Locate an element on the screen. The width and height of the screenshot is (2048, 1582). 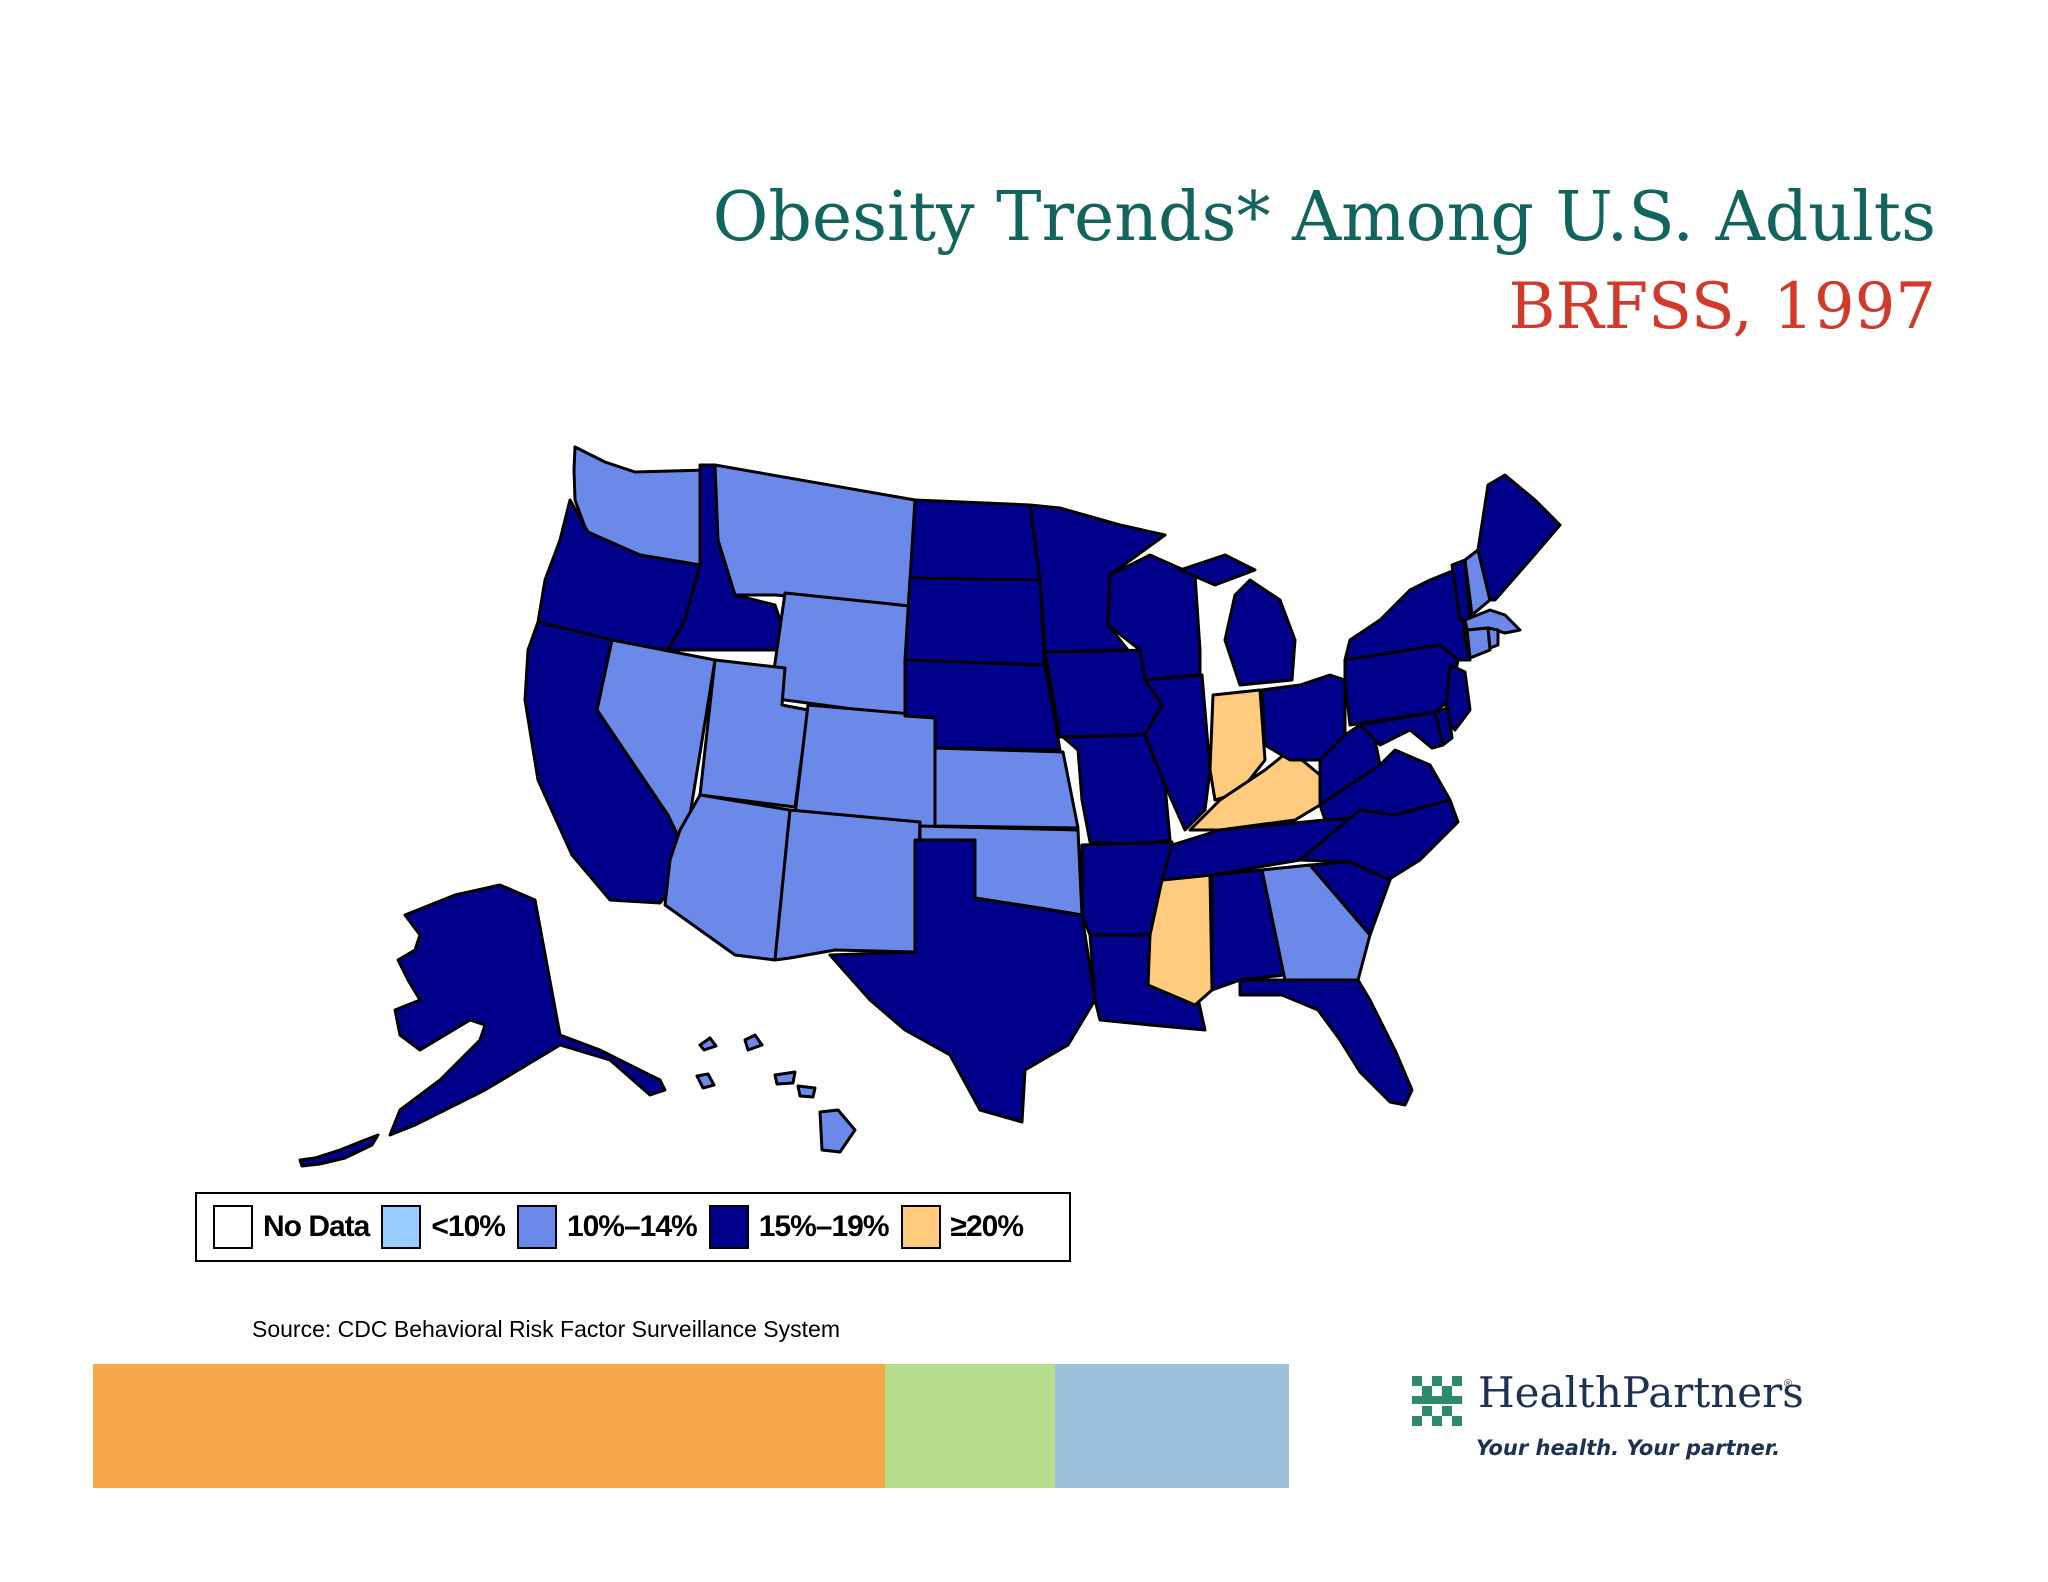
state-fl is located at coordinates (1326, 1042).